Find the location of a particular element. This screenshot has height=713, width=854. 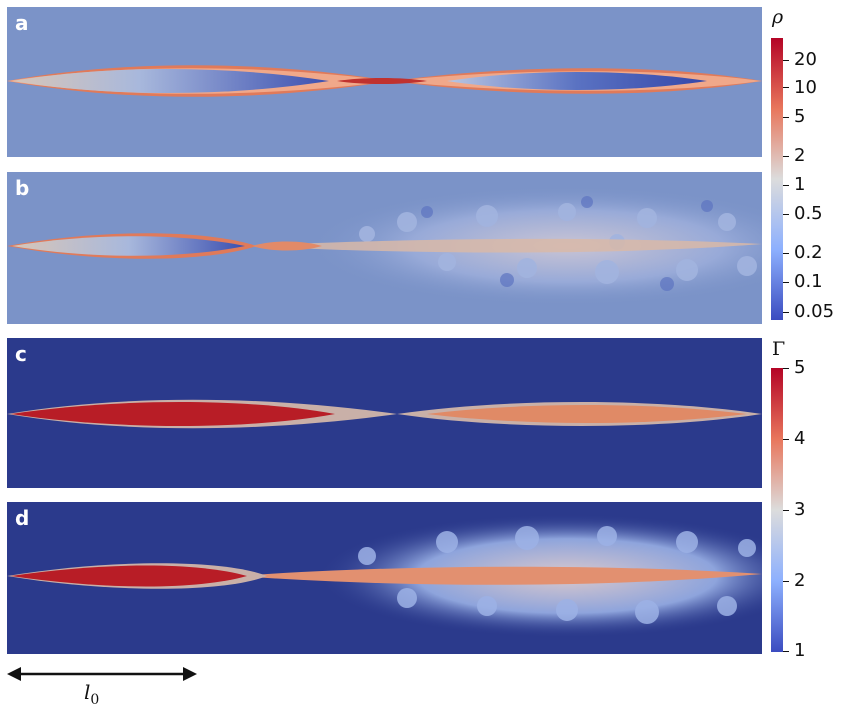

scale-bar-symbol: l is located at coordinates (87, 692).